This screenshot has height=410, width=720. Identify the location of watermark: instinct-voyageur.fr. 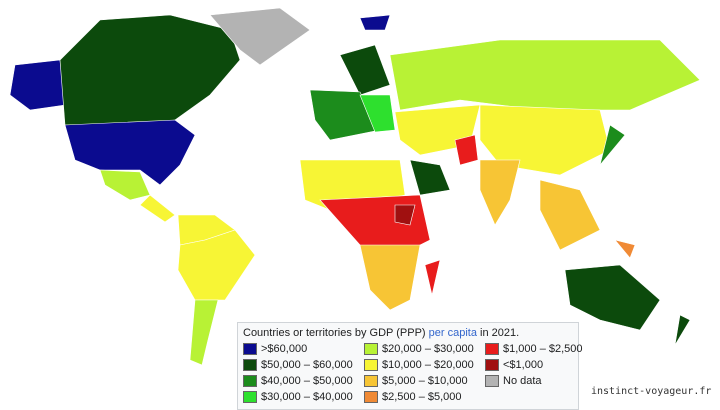
(651, 391).